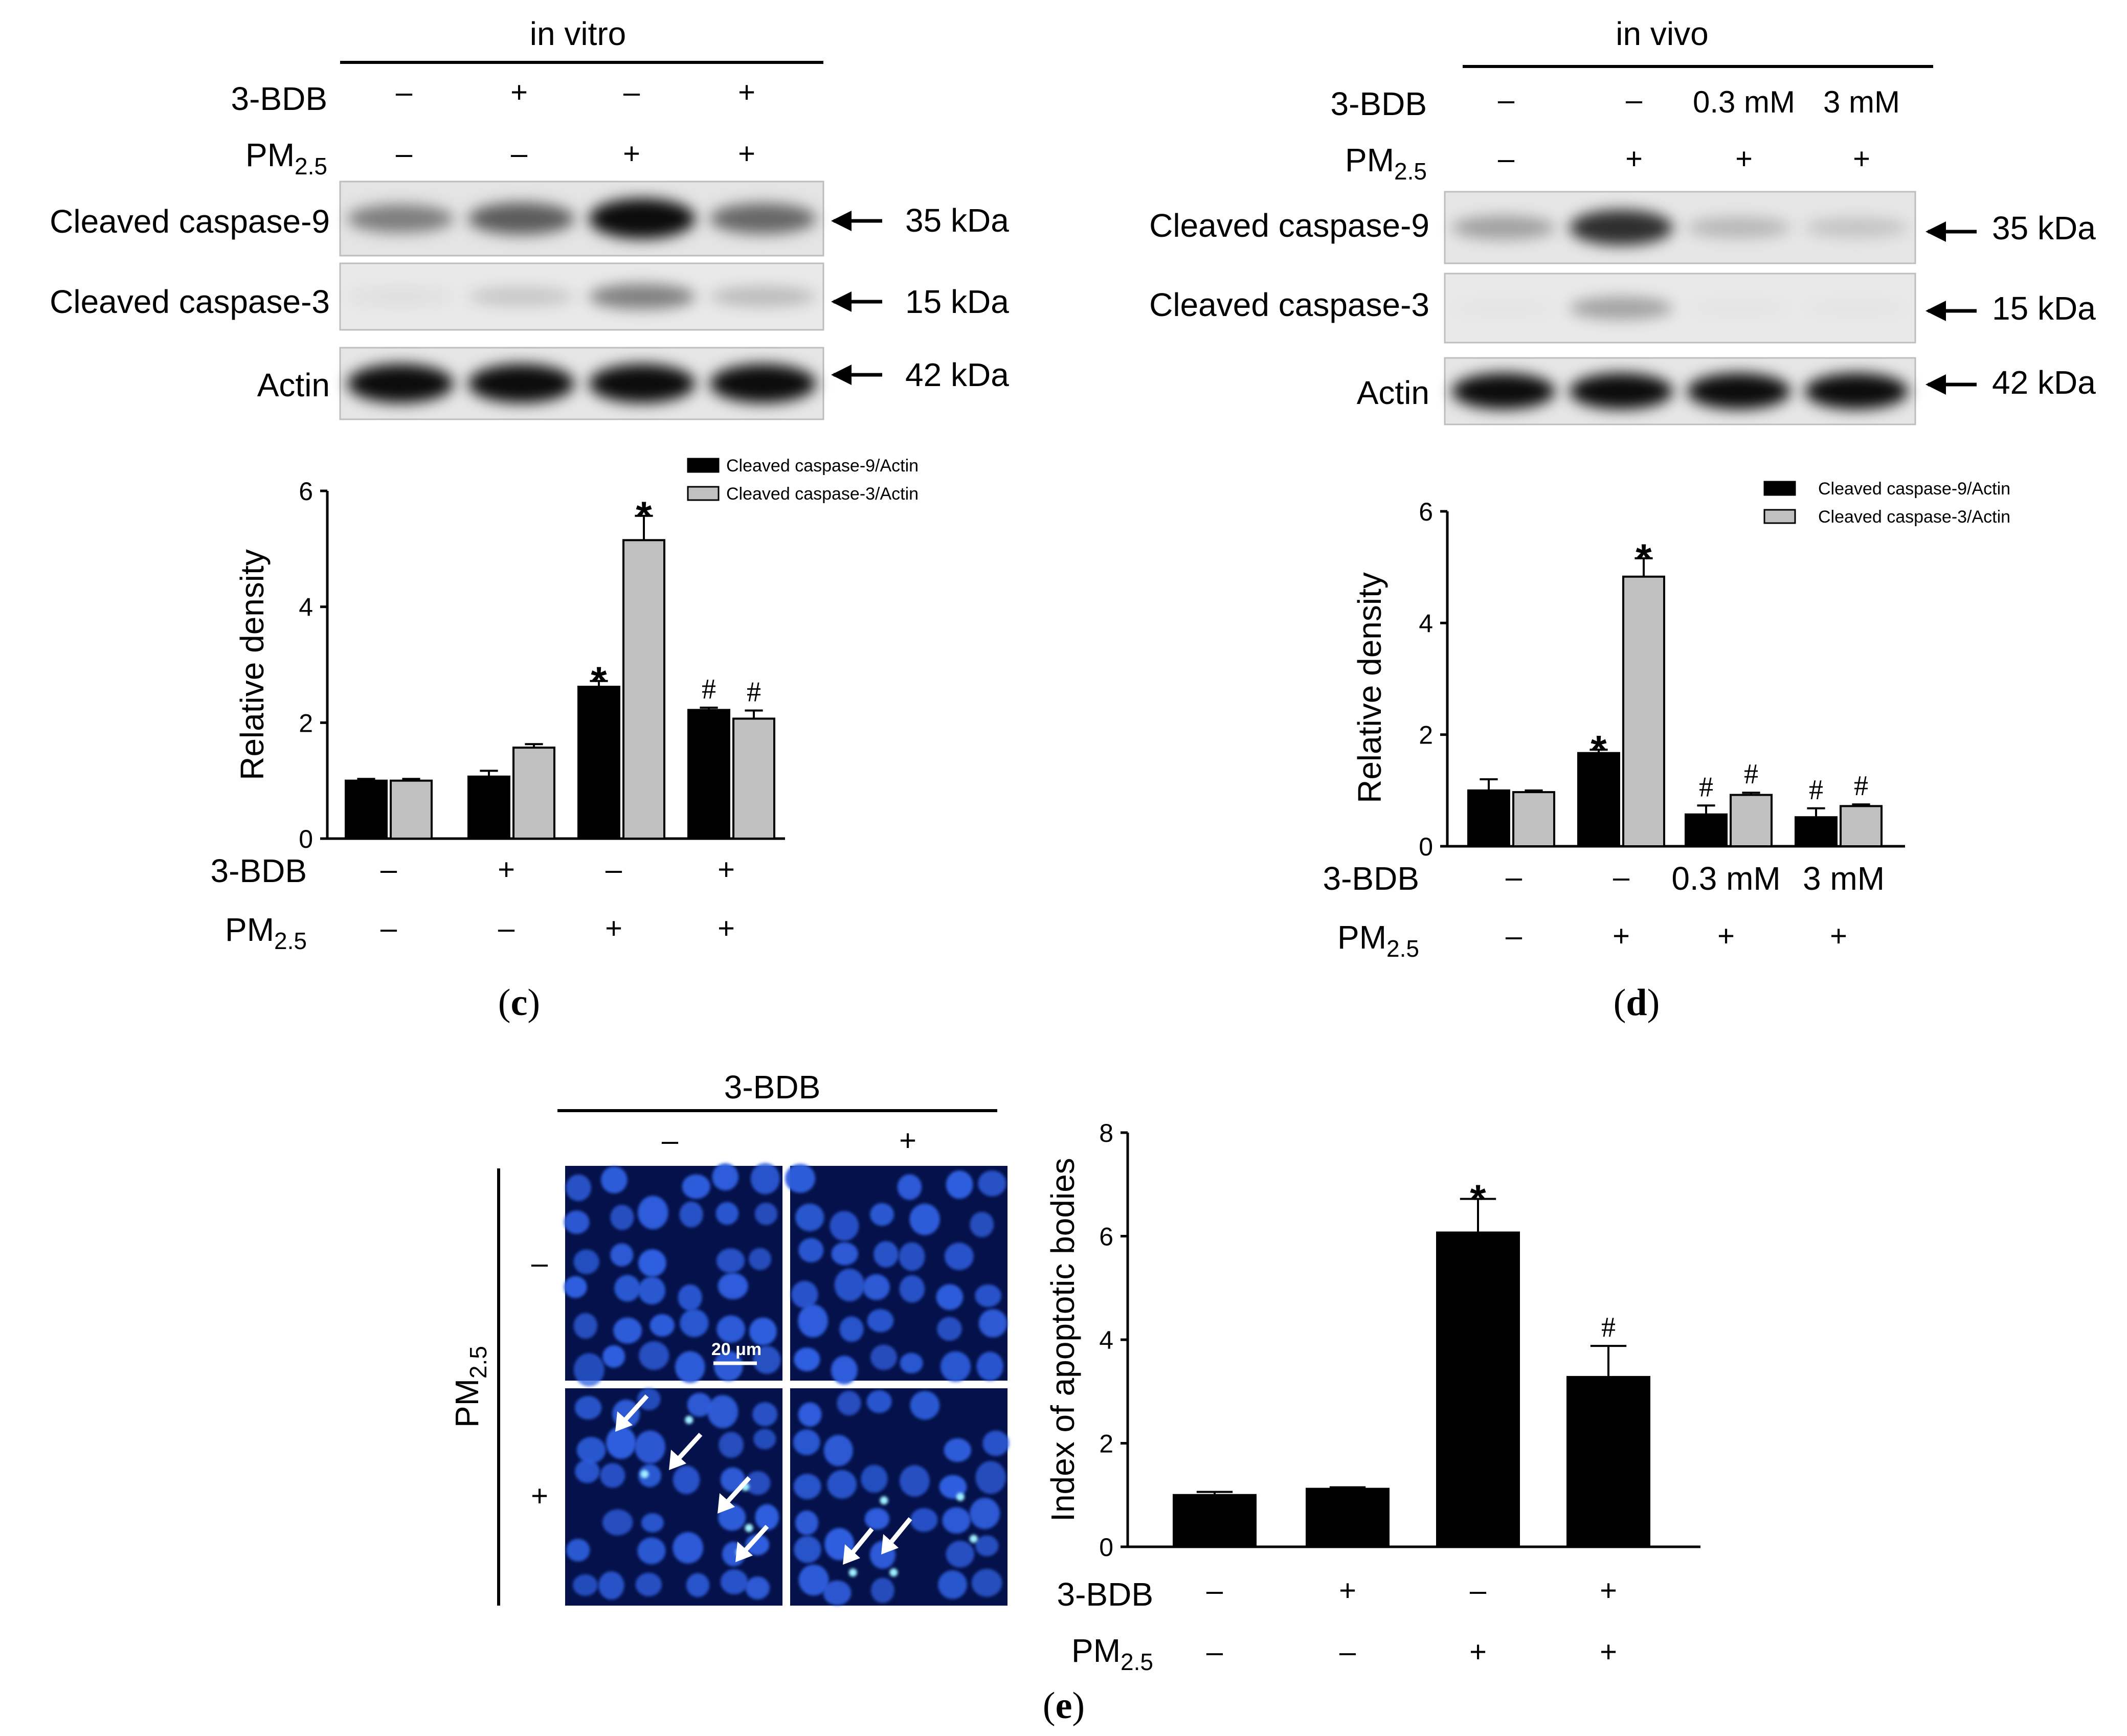 This screenshot has height=1736, width=2127. What do you see at coordinates (1914, 489) in the screenshot?
I see `legend-entry: Cleaved caspase-9/Actin` at bounding box center [1914, 489].